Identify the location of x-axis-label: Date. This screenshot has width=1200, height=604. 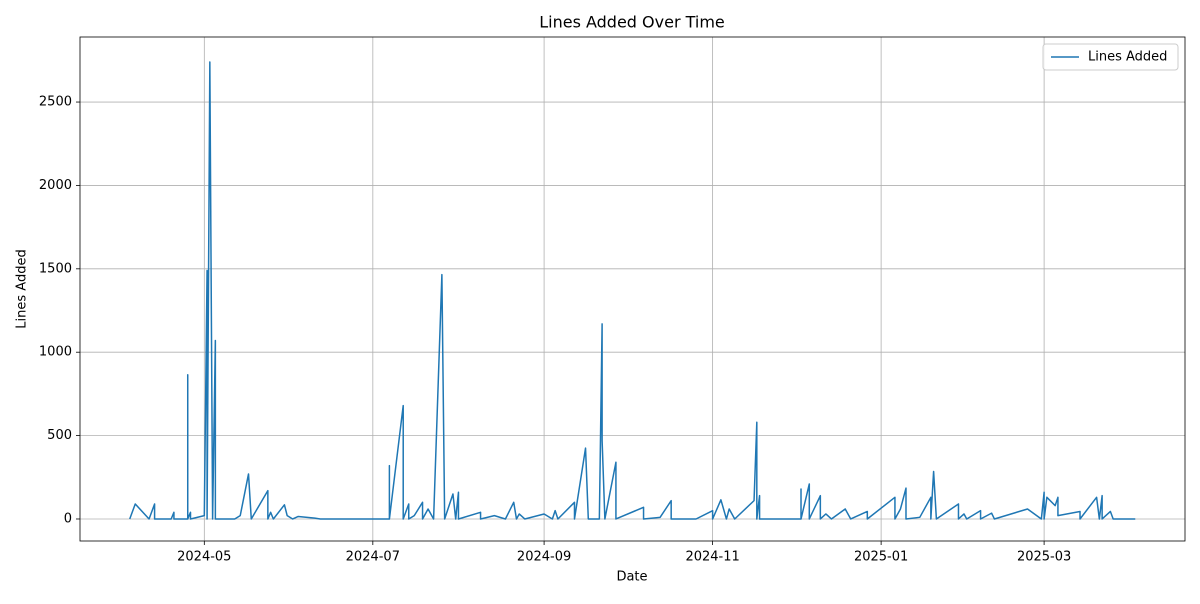
(631, 577).